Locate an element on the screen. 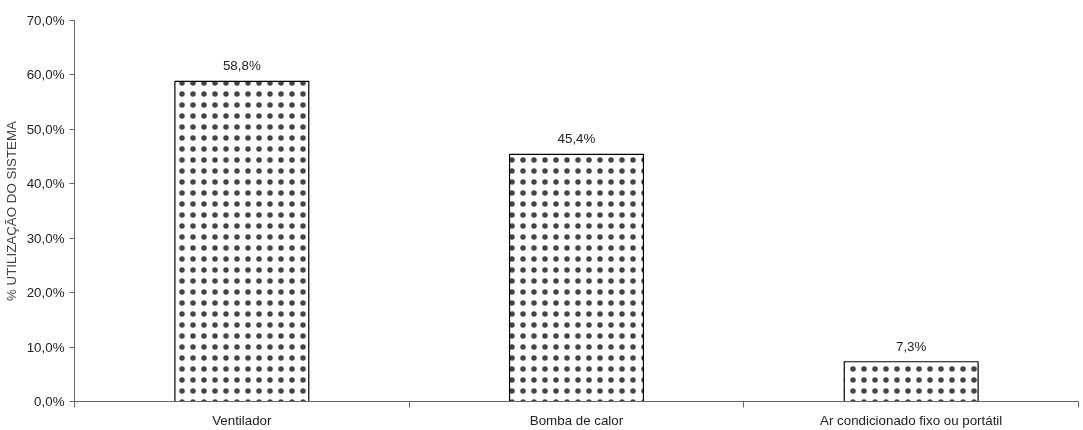  y-tick-label: 70,0% is located at coordinates (45, 20).